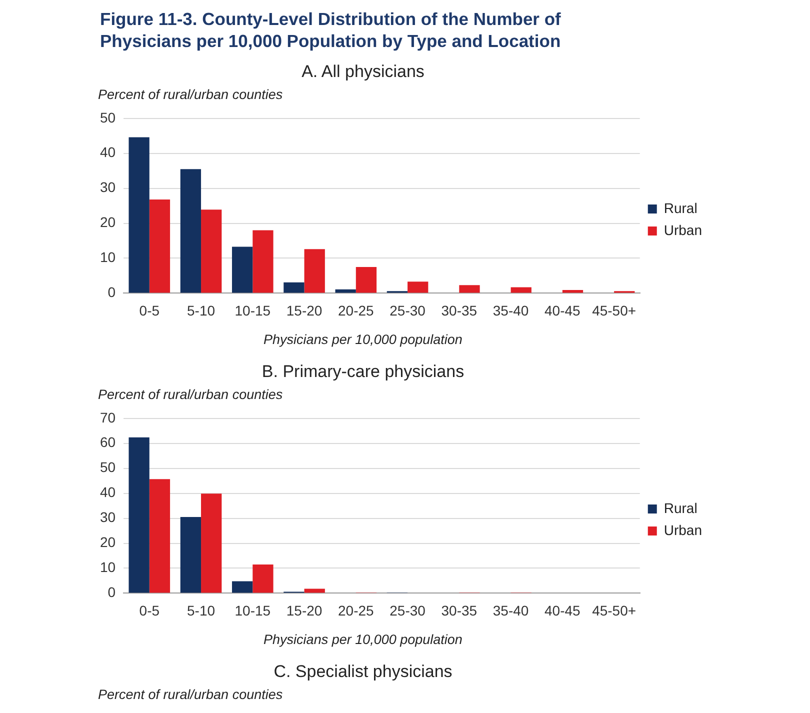 This screenshot has height=713, width=810. I want to click on text: C. Specialist physicians, so click(363, 672).